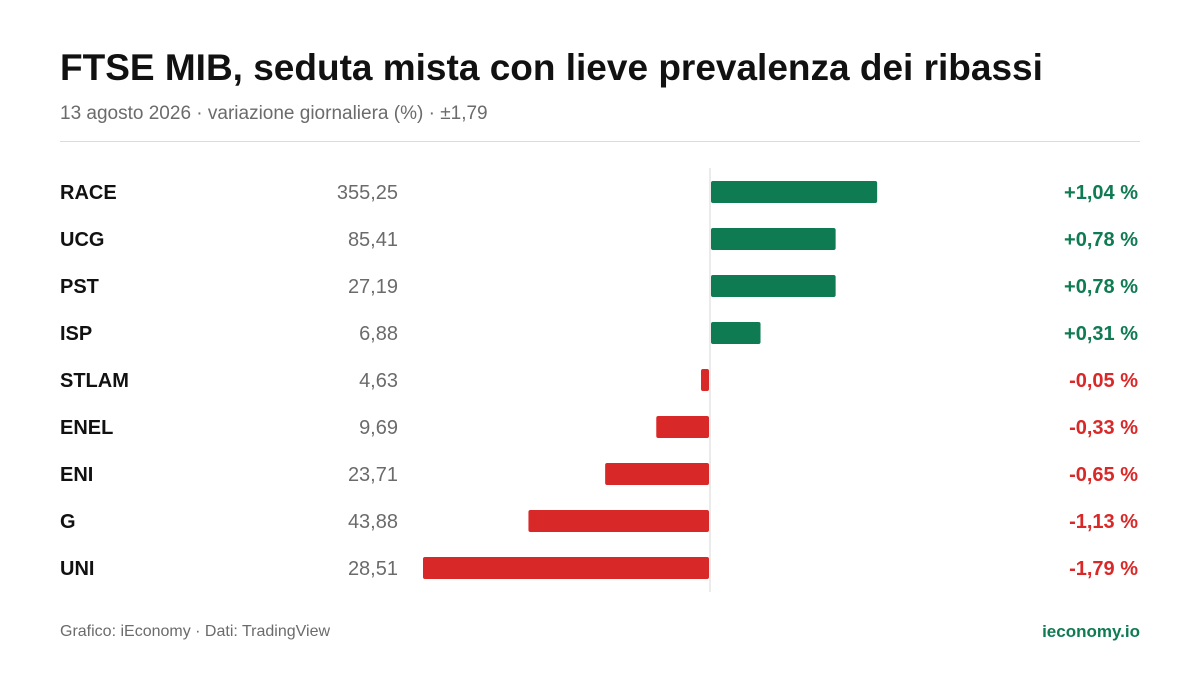  Describe the element at coordinates (76, 475) in the screenshot. I see `ticker-label: ENI` at that location.